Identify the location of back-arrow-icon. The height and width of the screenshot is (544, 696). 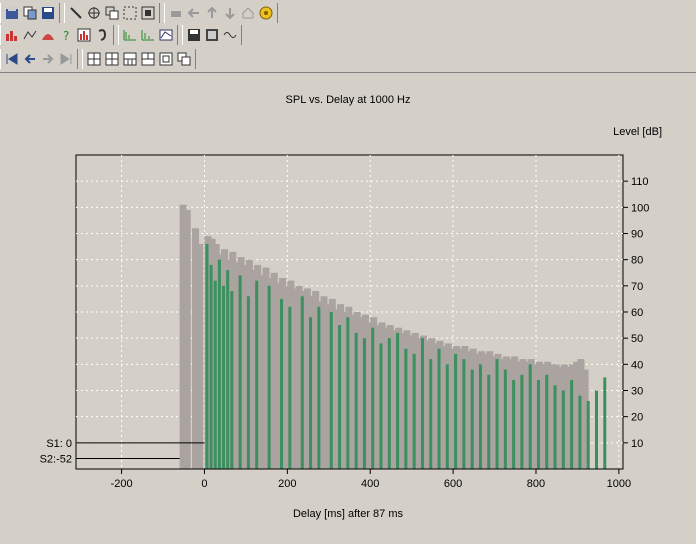
(194, 13).